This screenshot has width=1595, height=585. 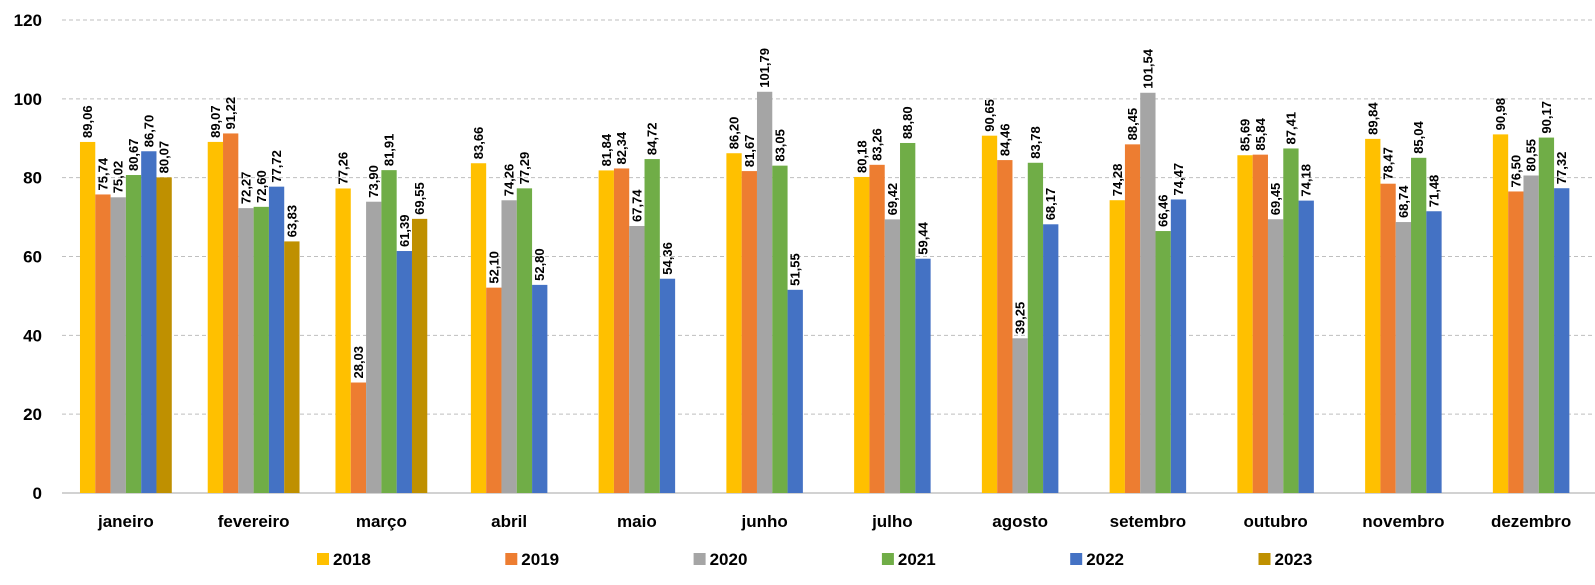 What do you see at coordinates (1294, 559) in the screenshot?
I see `legend-label: 2023` at bounding box center [1294, 559].